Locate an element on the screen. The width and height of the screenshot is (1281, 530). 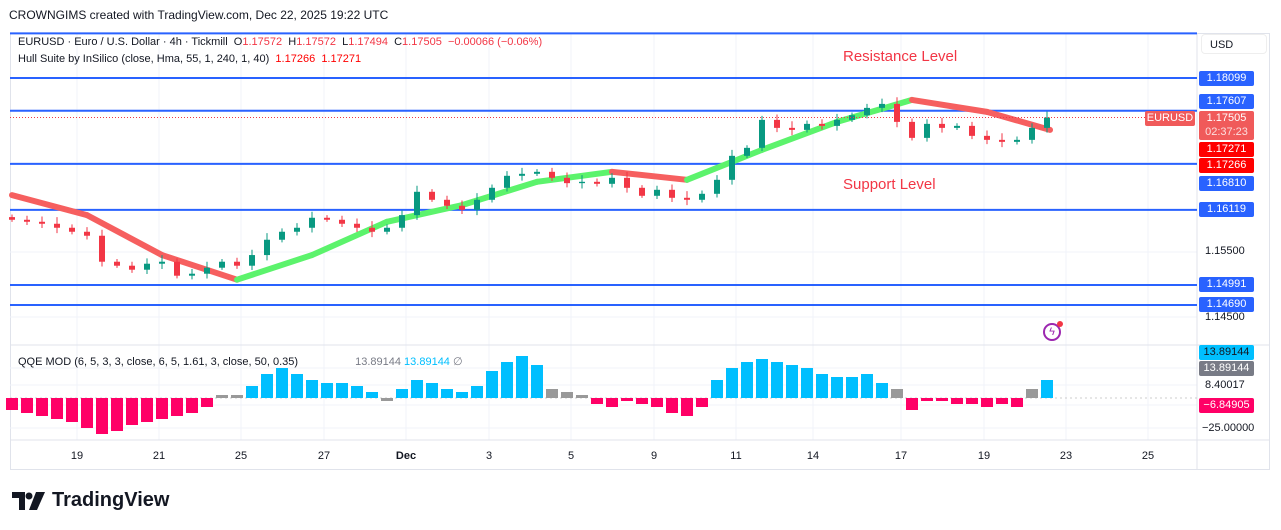
lightning-icon: ϟ is located at coordinates (1053, 331).